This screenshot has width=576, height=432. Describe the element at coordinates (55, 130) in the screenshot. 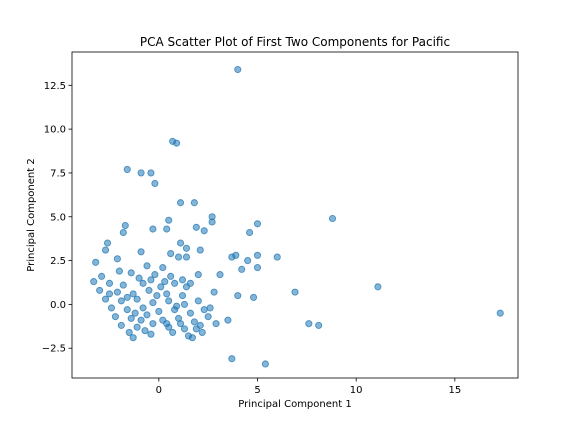

I see `y-tick-label: 10.0` at that location.